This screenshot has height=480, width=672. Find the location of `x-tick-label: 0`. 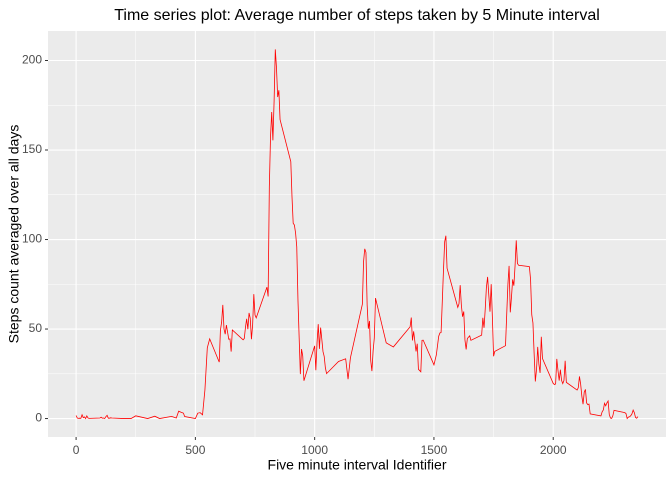

x-tick-label: 0 is located at coordinates (76, 450).